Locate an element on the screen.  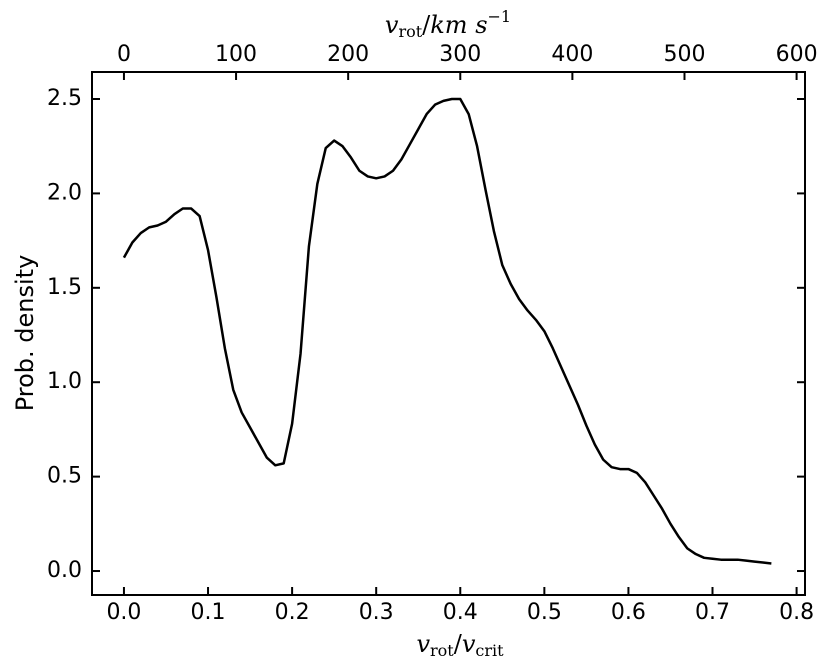
top-x-tick-label: 600 is located at coordinates (797, 54).